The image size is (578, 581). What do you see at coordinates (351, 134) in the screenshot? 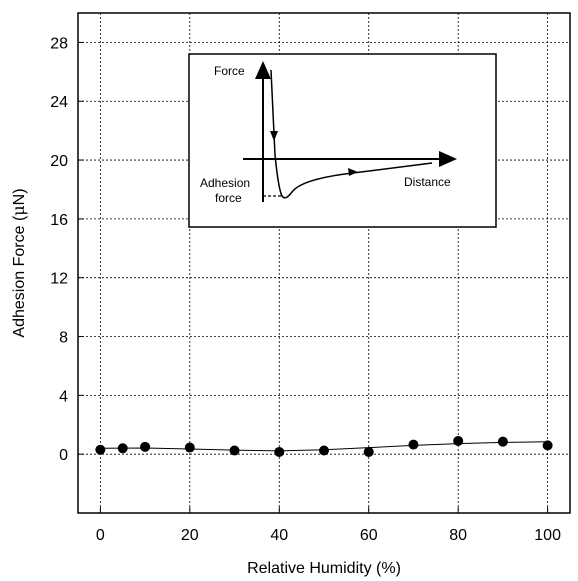
I see `inset-force-curve` at bounding box center [351, 134].